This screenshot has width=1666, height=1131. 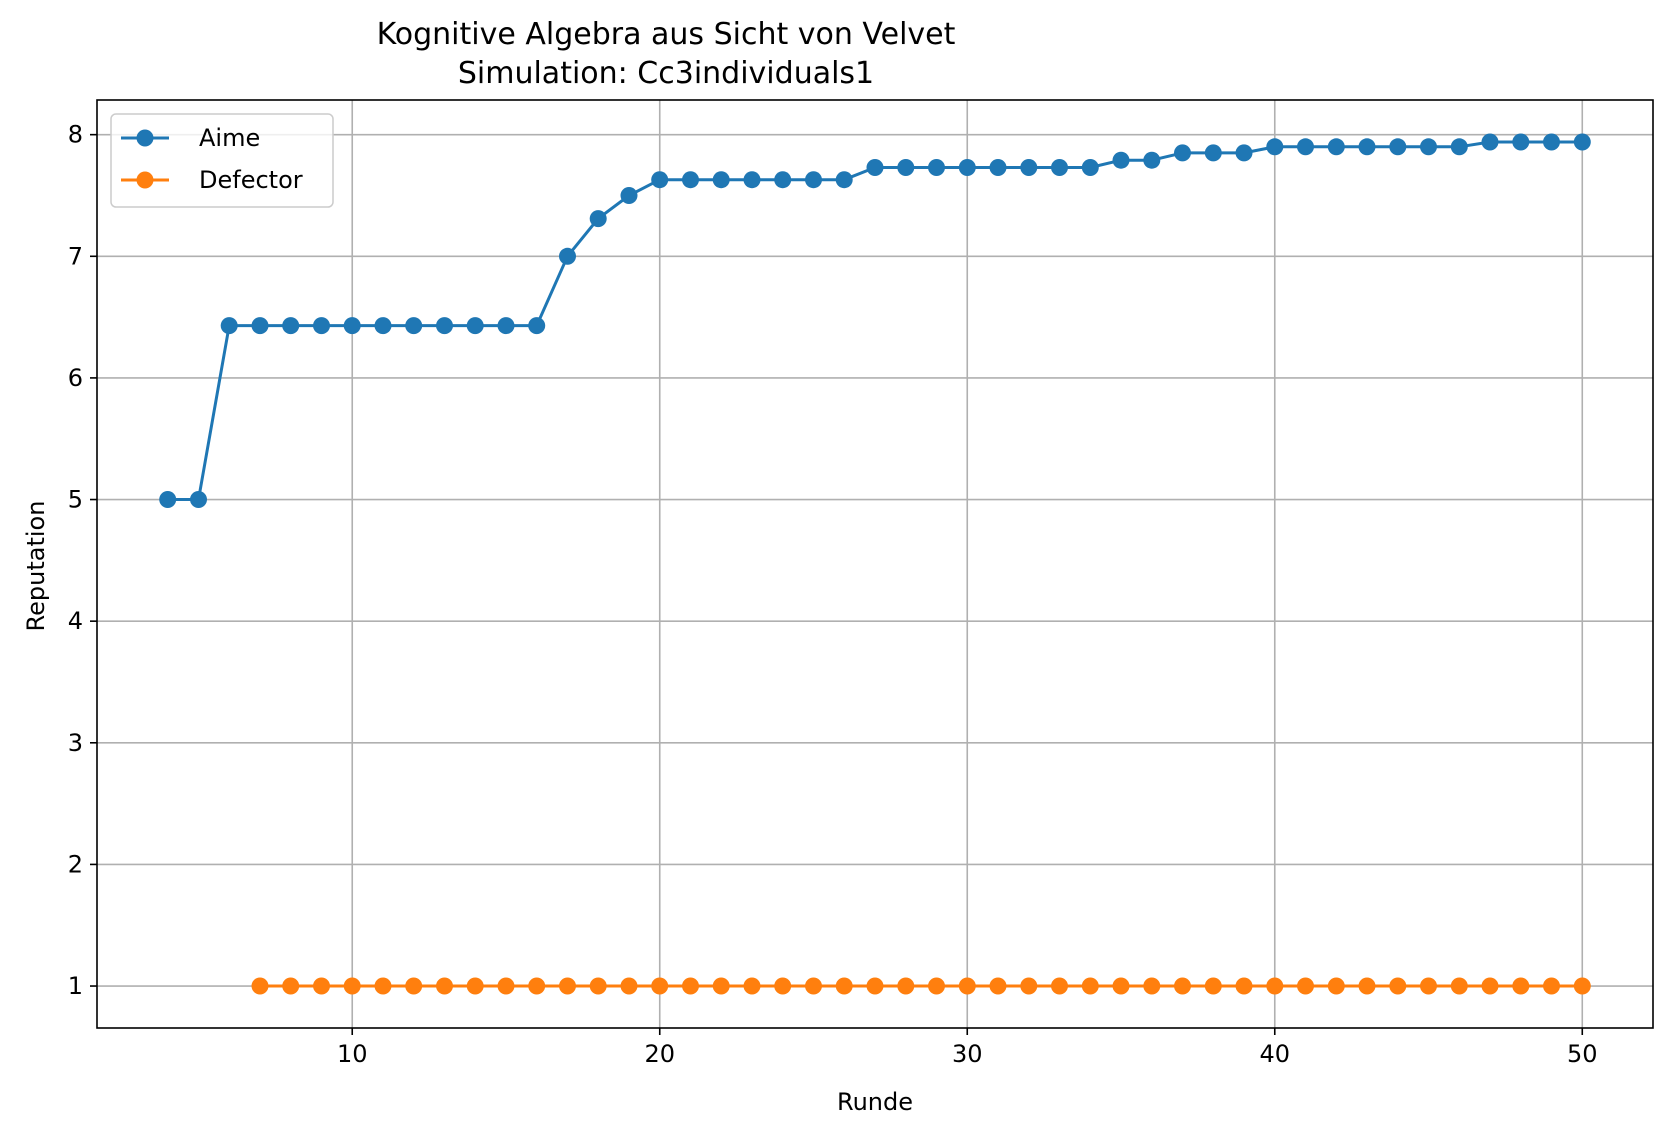 What do you see at coordinates (75, 500) in the screenshot?
I see `y-tick-label: 5` at bounding box center [75, 500].